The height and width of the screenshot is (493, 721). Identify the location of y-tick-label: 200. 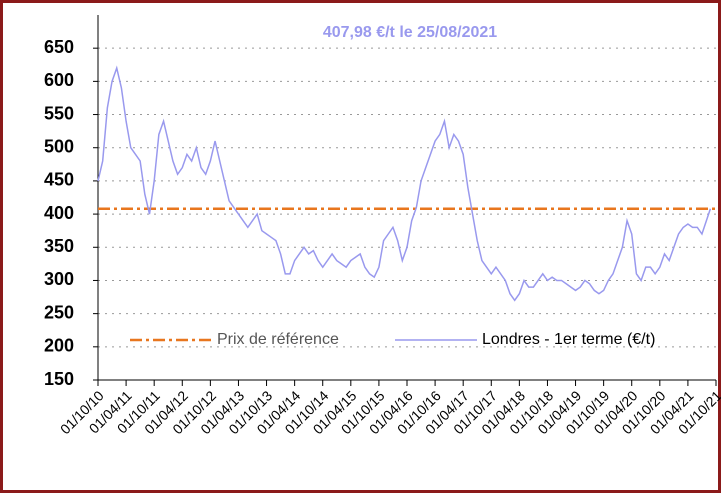
(59, 346).